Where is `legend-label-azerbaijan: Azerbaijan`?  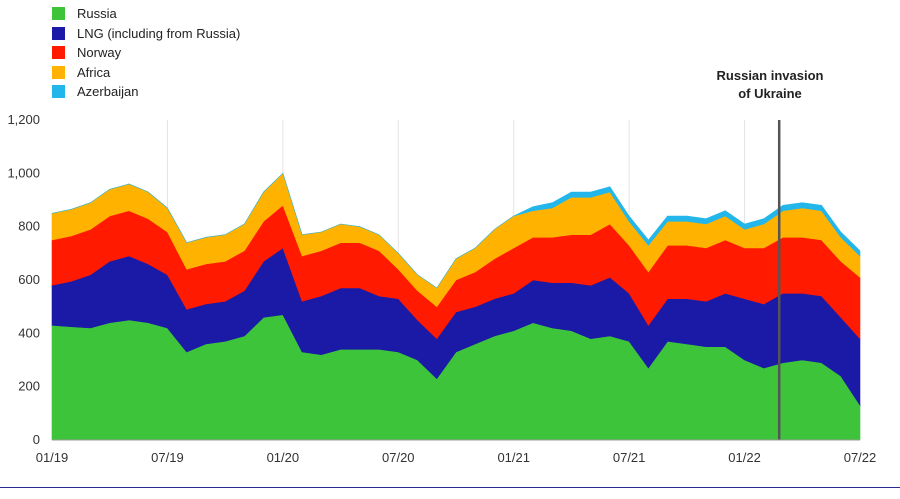 legend-label-azerbaijan: Azerbaijan is located at coordinates (108, 92).